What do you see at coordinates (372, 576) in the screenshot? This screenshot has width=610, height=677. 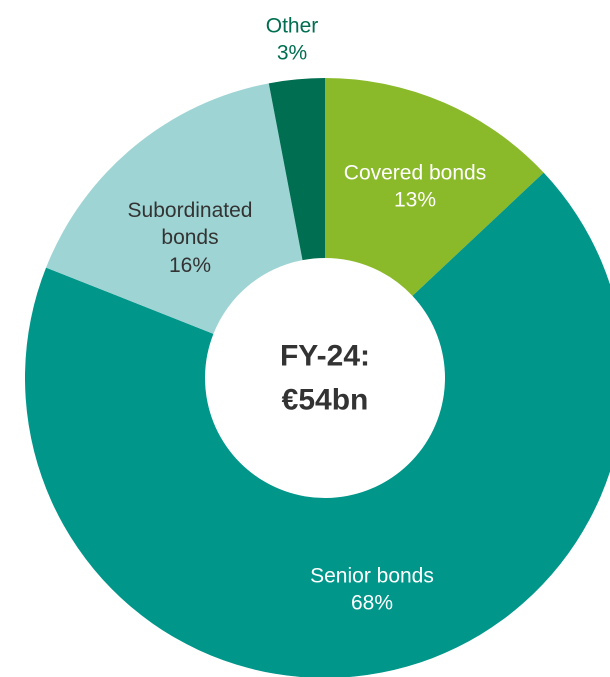 I see `category-label: Senior bonds` at bounding box center [372, 576].